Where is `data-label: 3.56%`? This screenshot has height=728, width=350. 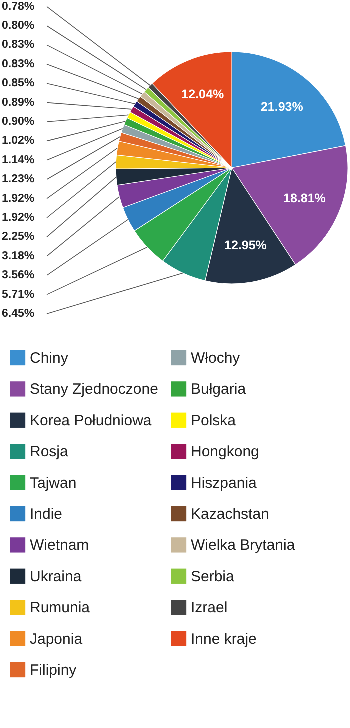 data-label: 3.56% is located at coordinates (18, 276).